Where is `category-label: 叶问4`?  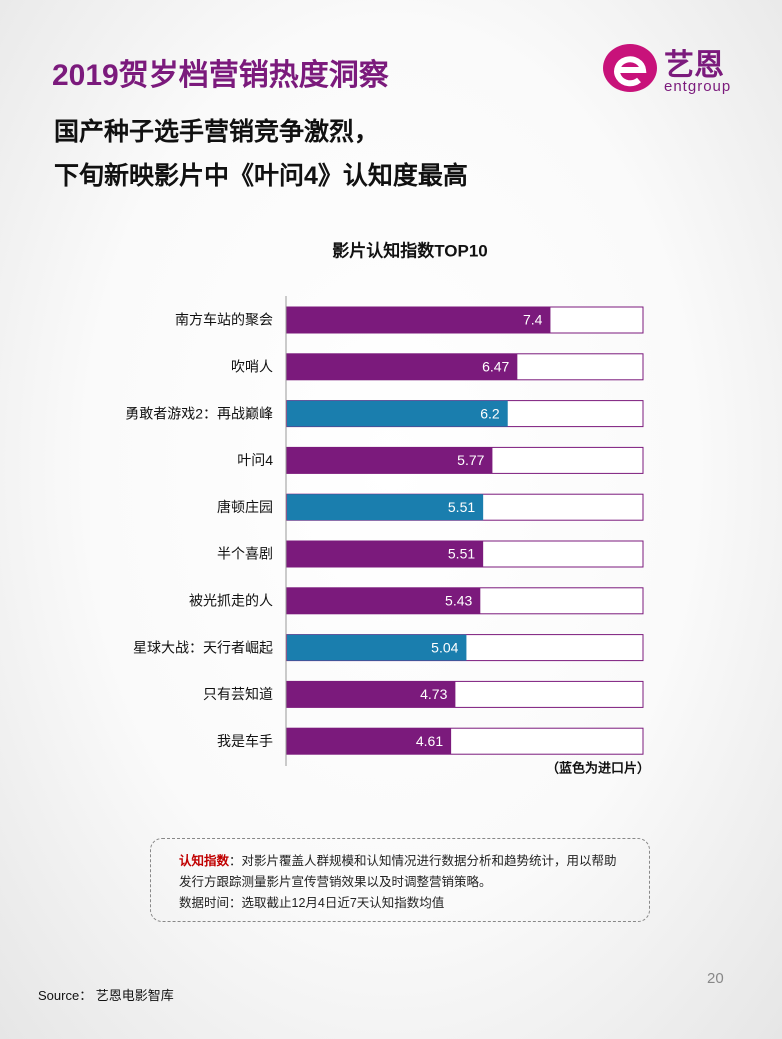
category-label: 叶问4 is located at coordinates (255, 460).